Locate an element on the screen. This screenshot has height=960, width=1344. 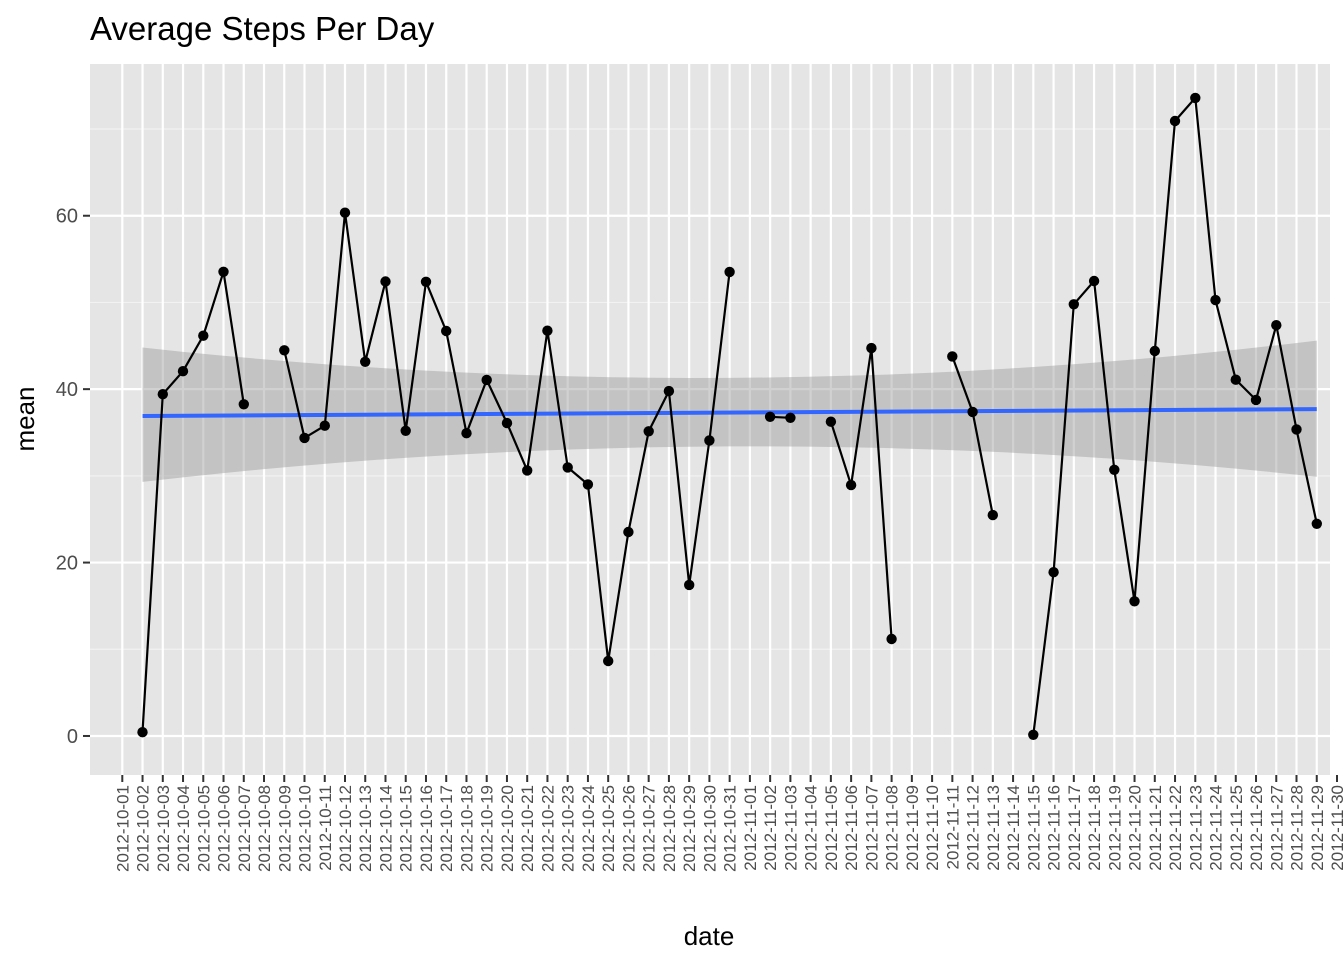
y-axis: 0 20 40 60 is located at coordinates (73, 477).